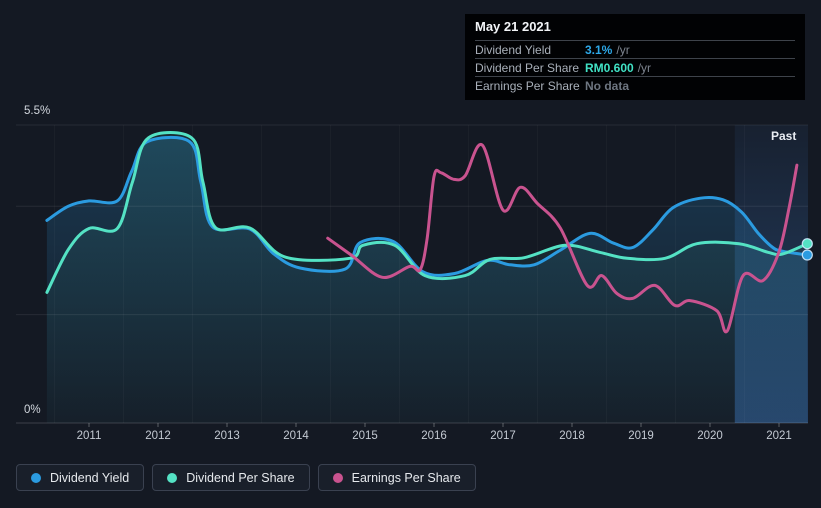 This screenshot has height=508, width=821. I want to click on dividend-yield-dot-icon, so click(36, 477).